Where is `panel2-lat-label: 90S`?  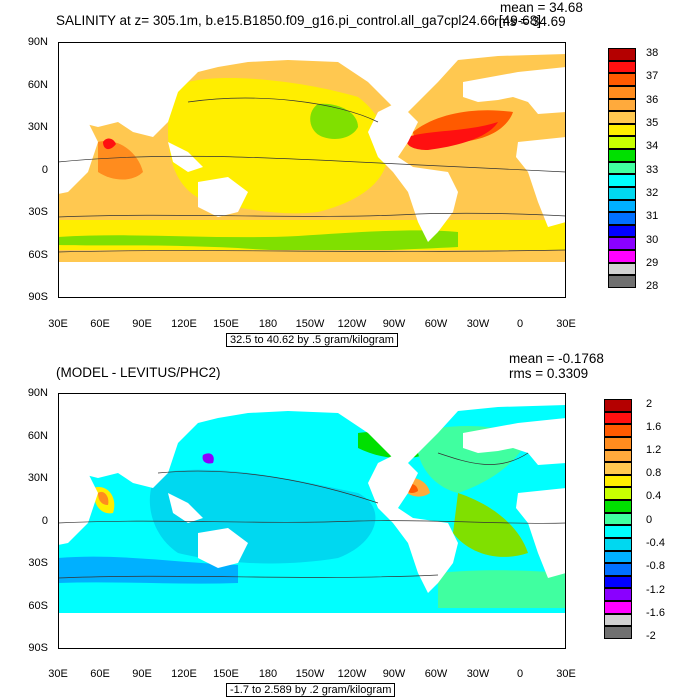
panel2-lat-label: 90S is located at coordinates (38, 648).